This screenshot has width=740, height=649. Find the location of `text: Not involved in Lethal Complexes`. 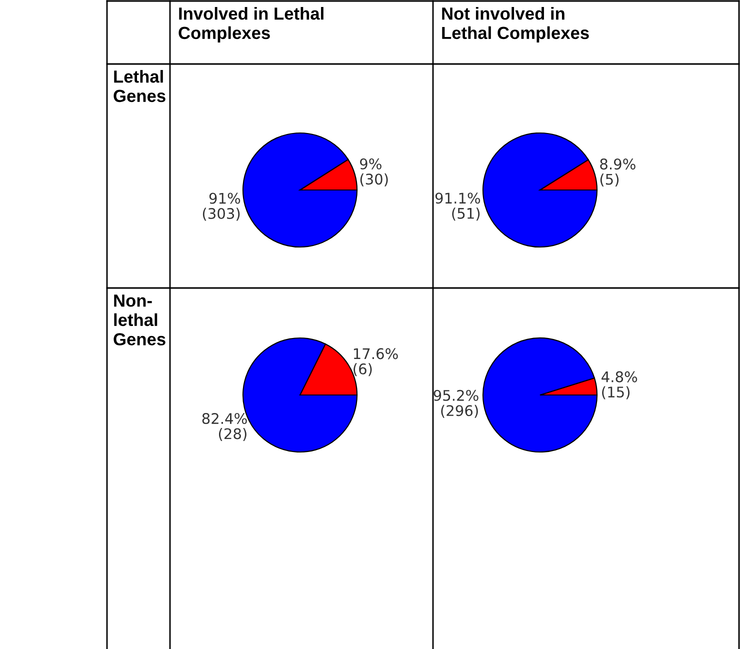

text: Not involved in Lethal Complexes is located at coordinates (515, 25).